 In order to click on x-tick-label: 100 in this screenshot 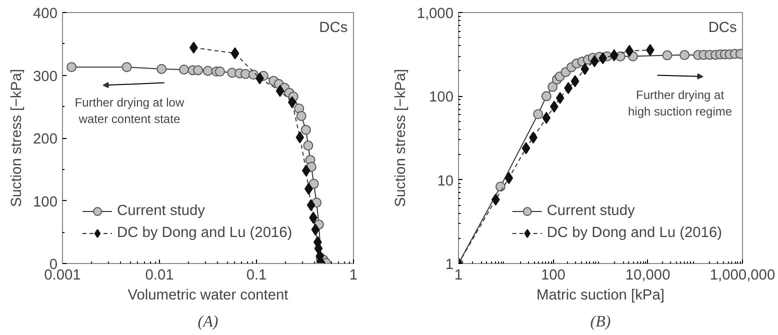, I will do `click(553, 276)`.